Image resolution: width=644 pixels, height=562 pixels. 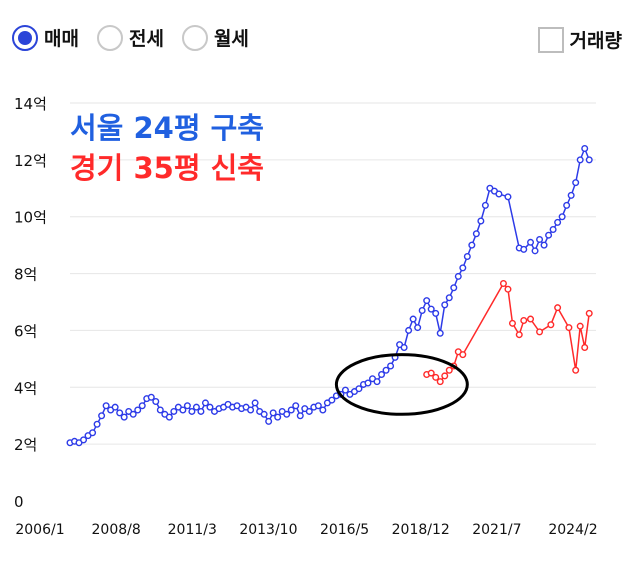 I want to click on annotation-text: 경기 35평 신축, so click(x=167, y=168).